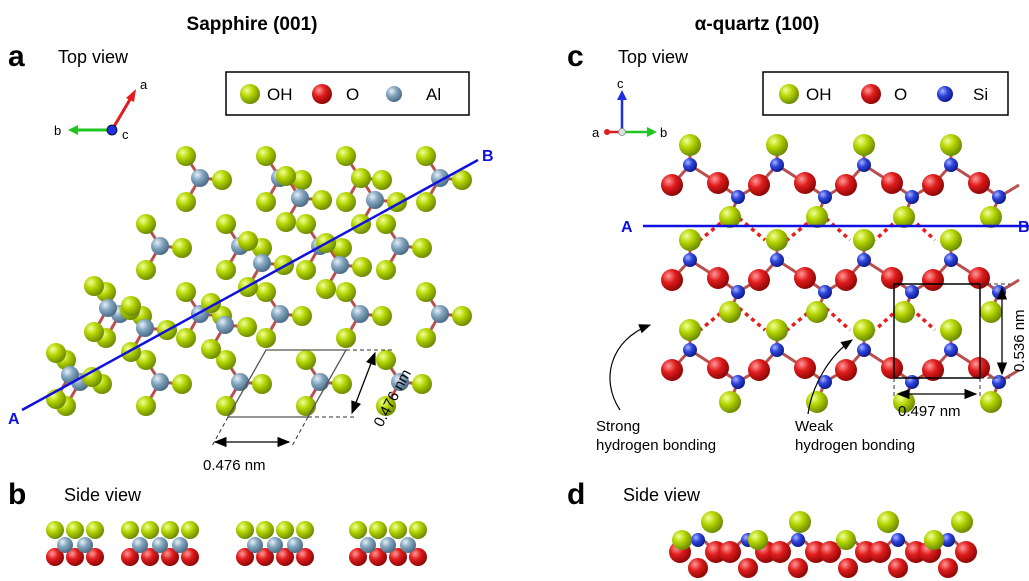  I want to click on legend-o-swatch, so click(322, 94).